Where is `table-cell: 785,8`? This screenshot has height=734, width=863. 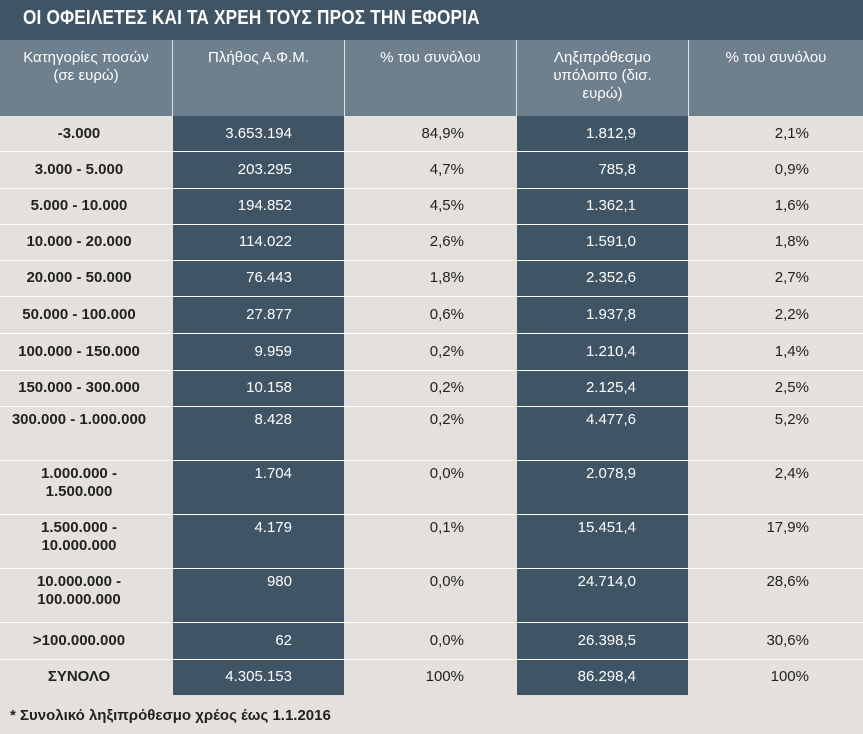
table-cell: 785,8 is located at coordinates (617, 169).